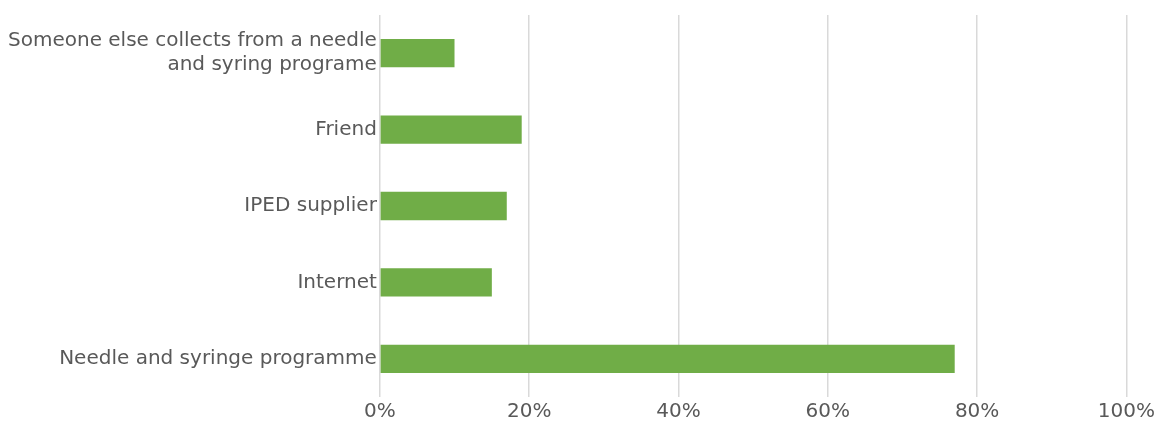 The height and width of the screenshot is (432, 1158). I want to click on x-tick-label: 0%, so click(379, 410).